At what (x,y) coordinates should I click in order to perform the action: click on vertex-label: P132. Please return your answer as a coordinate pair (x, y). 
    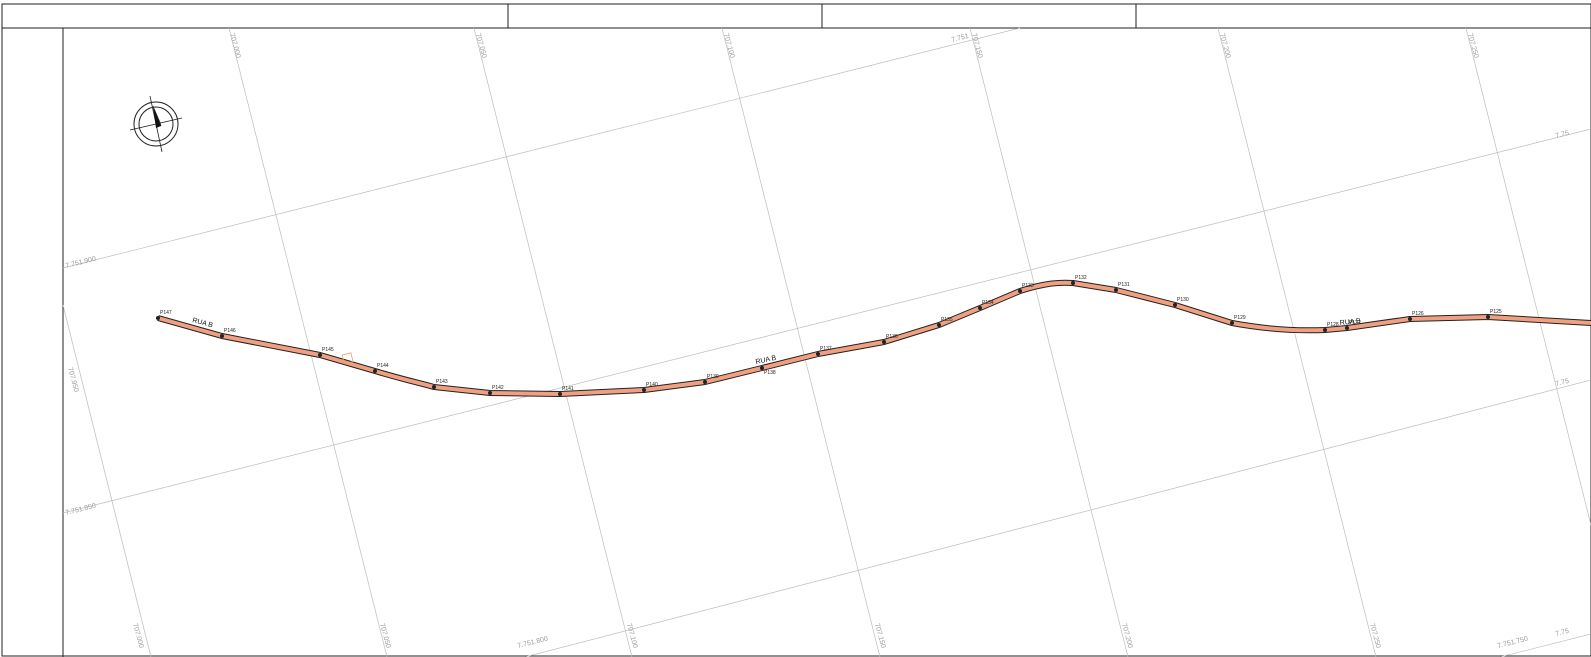
    Looking at the image, I should click on (1081, 278).